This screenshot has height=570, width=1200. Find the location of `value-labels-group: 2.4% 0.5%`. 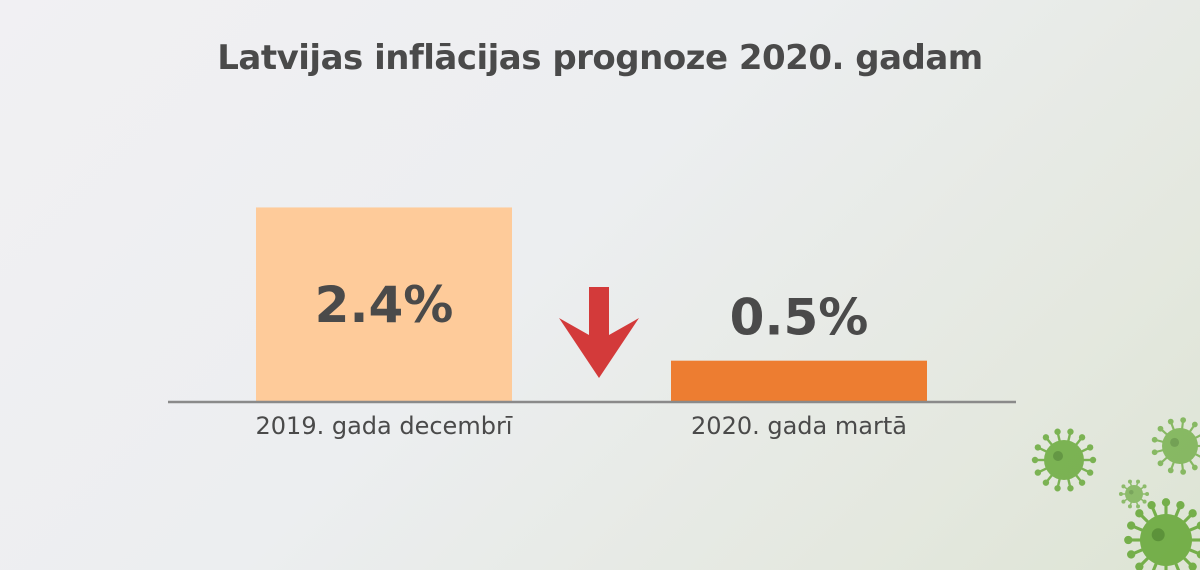

value-labels-group: 2.4% 0.5% is located at coordinates (592, 311).